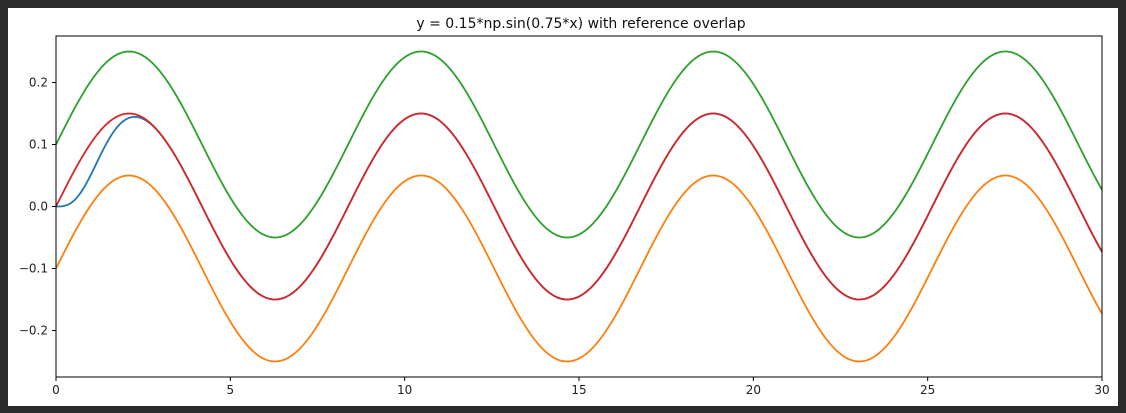 Image resolution: width=1126 pixels, height=413 pixels. I want to click on x-tick-label: 30, so click(1101, 390).